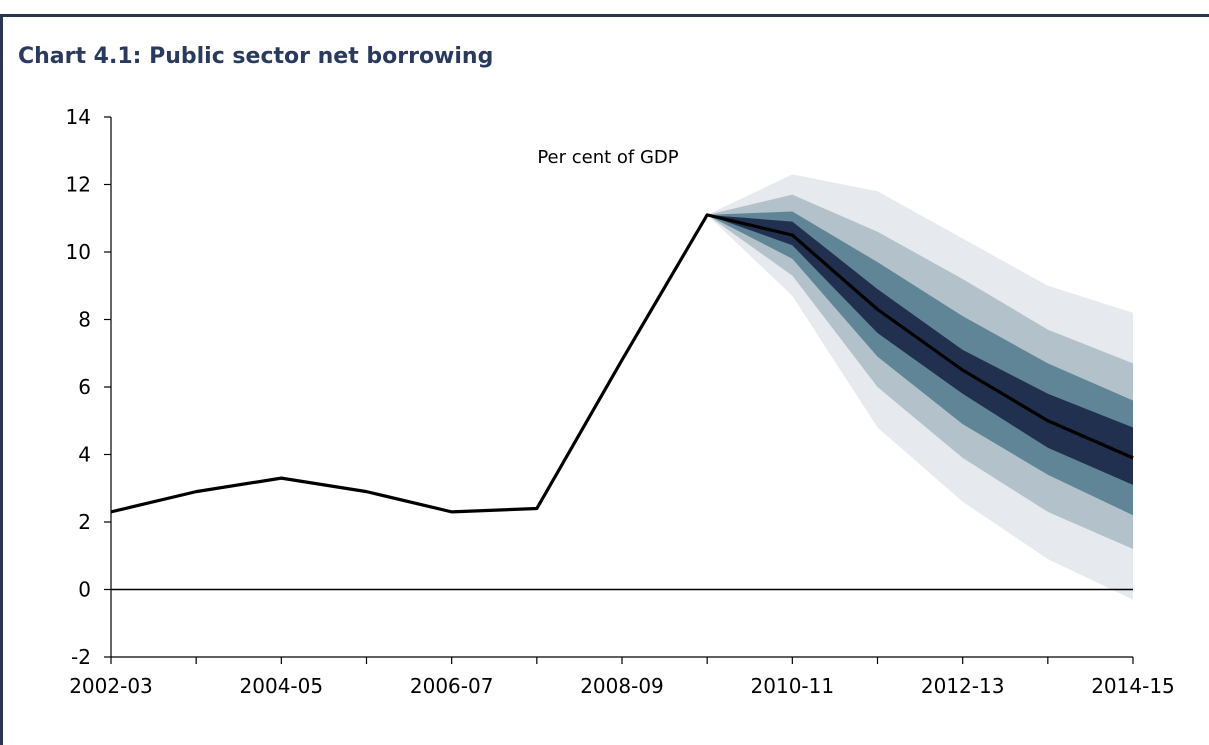  I want to click on frame-left-rule, so click(1, 379).